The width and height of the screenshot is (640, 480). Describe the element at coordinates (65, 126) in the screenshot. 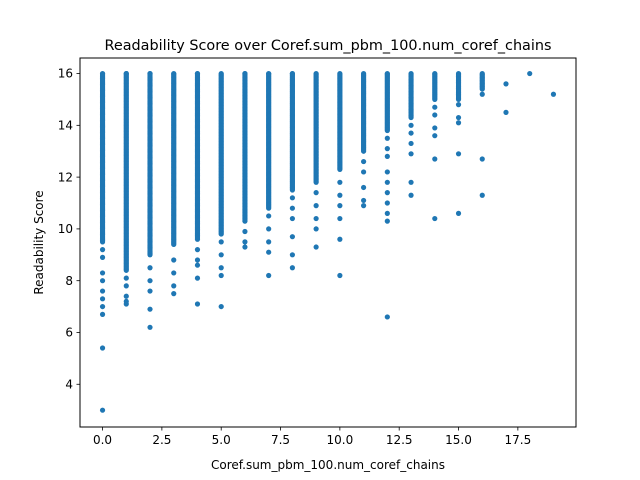

I see `y-tick-label: 14` at that location.